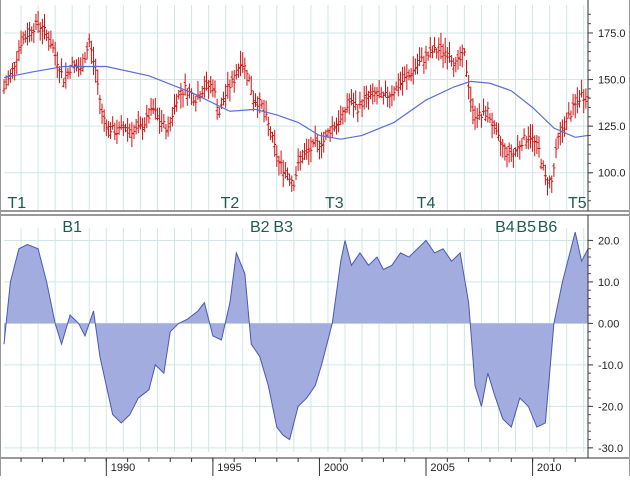 The height and width of the screenshot is (481, 630). Describe the element at coordinates (608, 283) in the screenshot. I see `osc-ytick-label: 10.0` at that location.